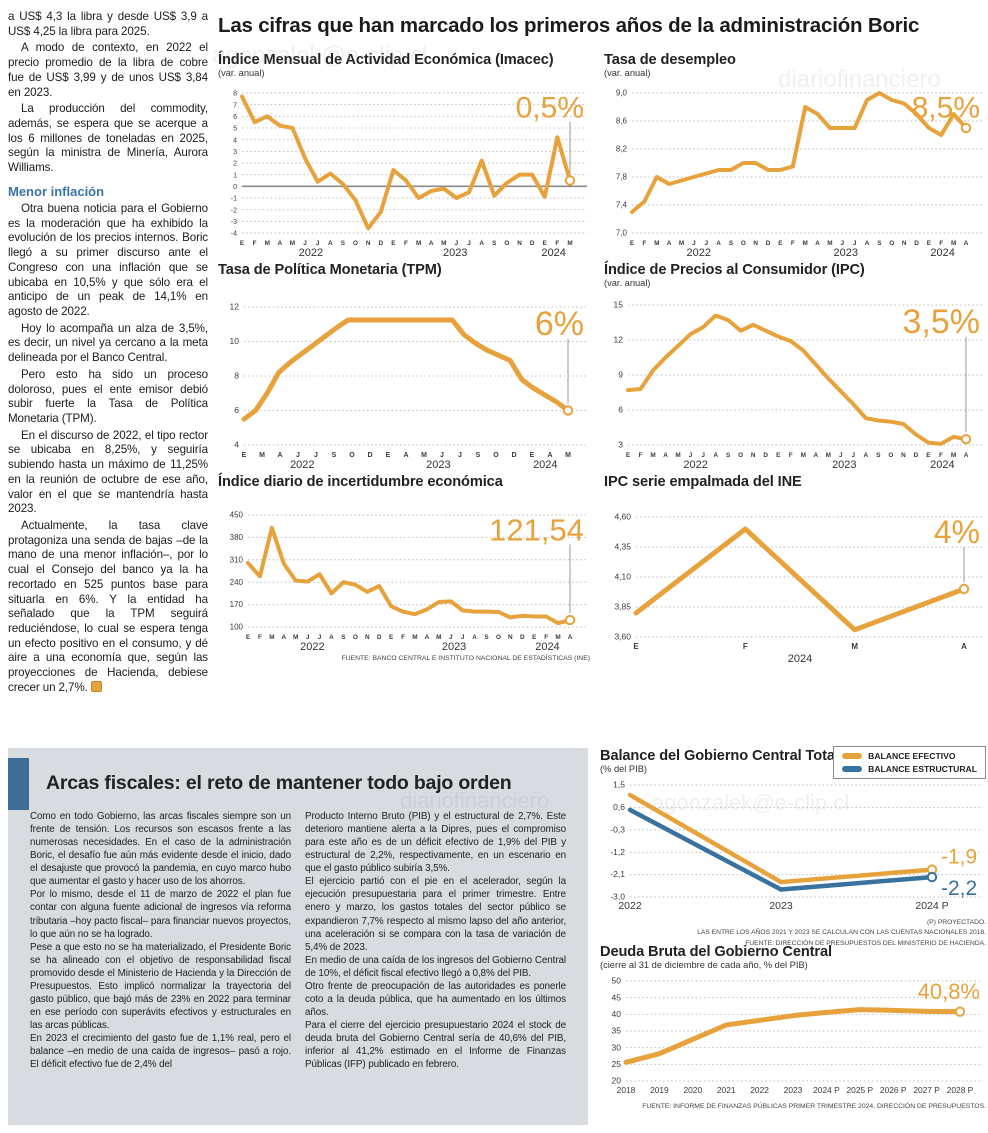 The height and width of the screenshot is (1133, 988). I want to click on svg-text: 45, so click(617, 997).